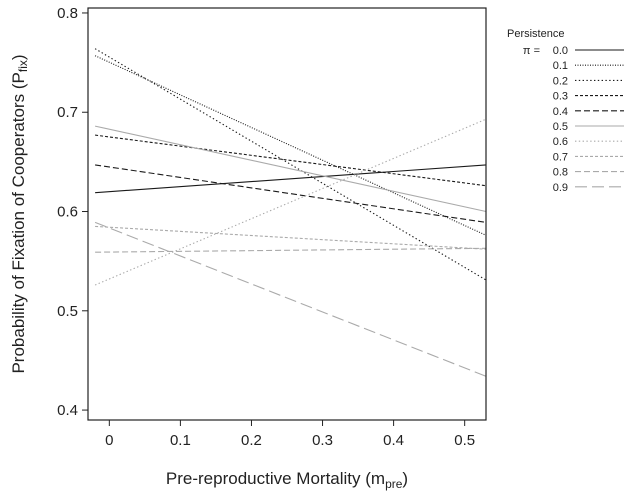 The height and width of the screenshot is (492, 624). I want to click on y-axis: 0.4 0.5 0.6 0.7 0.8, so click(72, 212).